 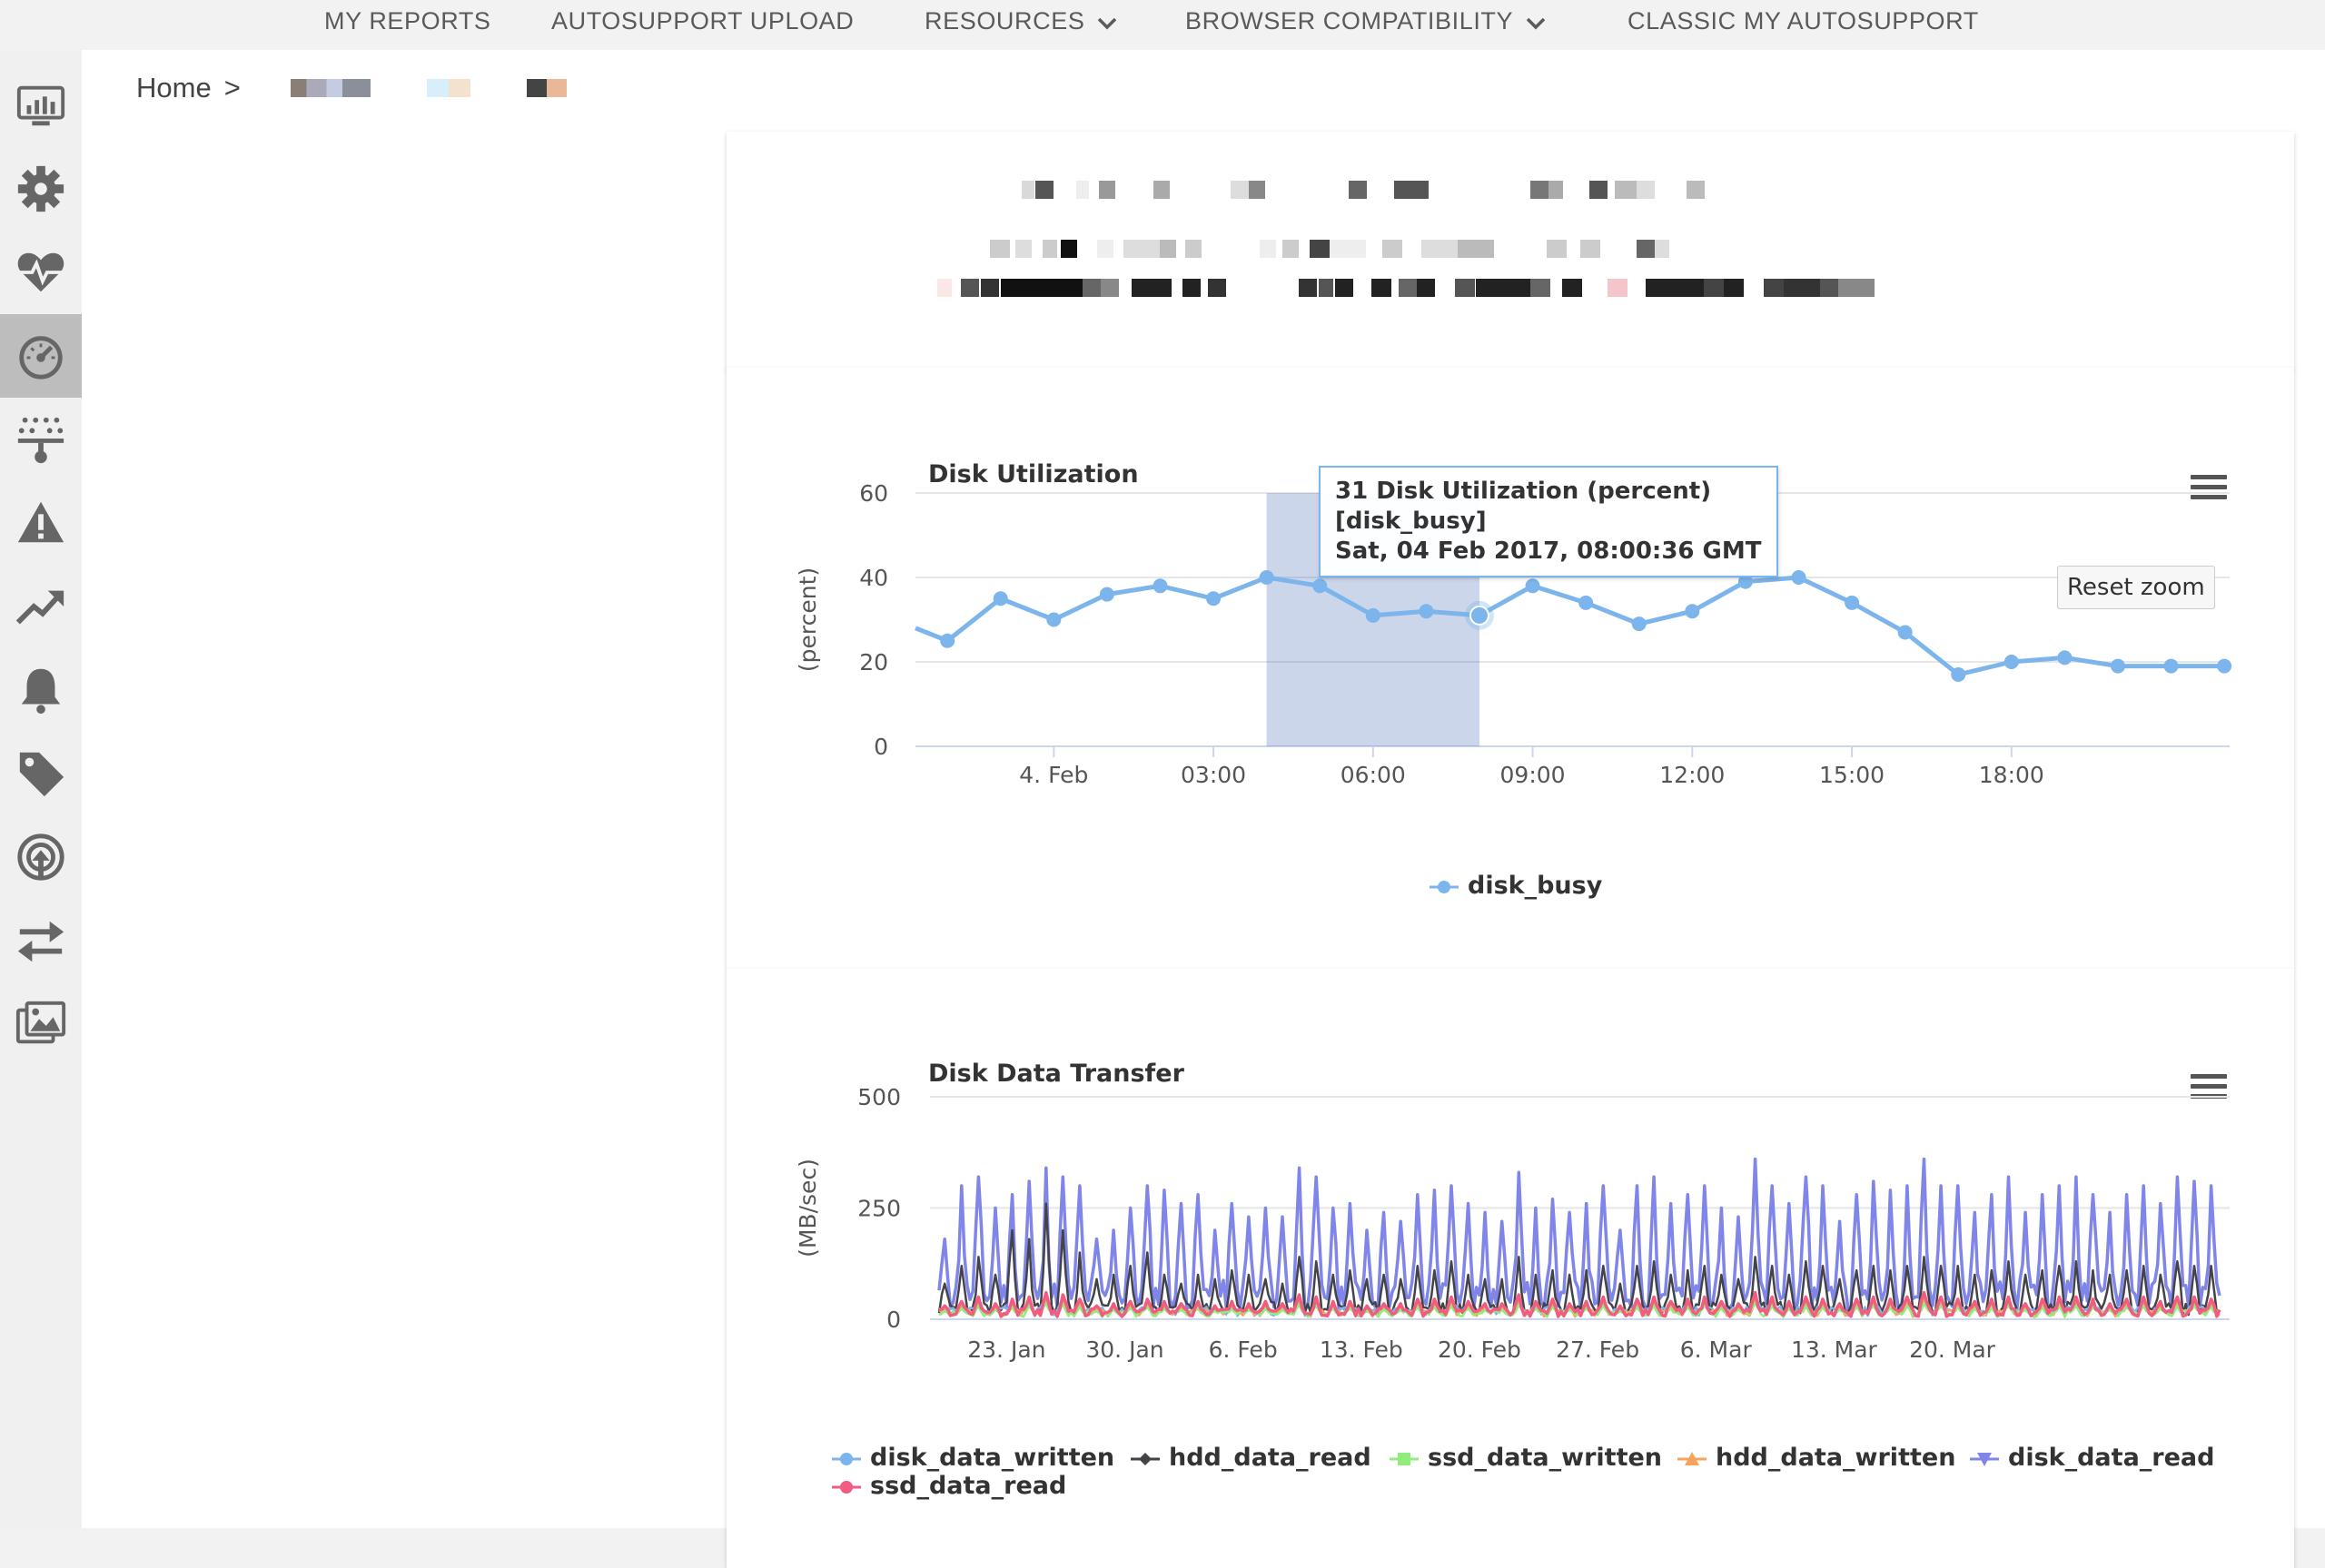 What do you see at coordinates (881, 747) in the screenshot?
I see `y-tick-label: 0` at bounding box center [881, 747].